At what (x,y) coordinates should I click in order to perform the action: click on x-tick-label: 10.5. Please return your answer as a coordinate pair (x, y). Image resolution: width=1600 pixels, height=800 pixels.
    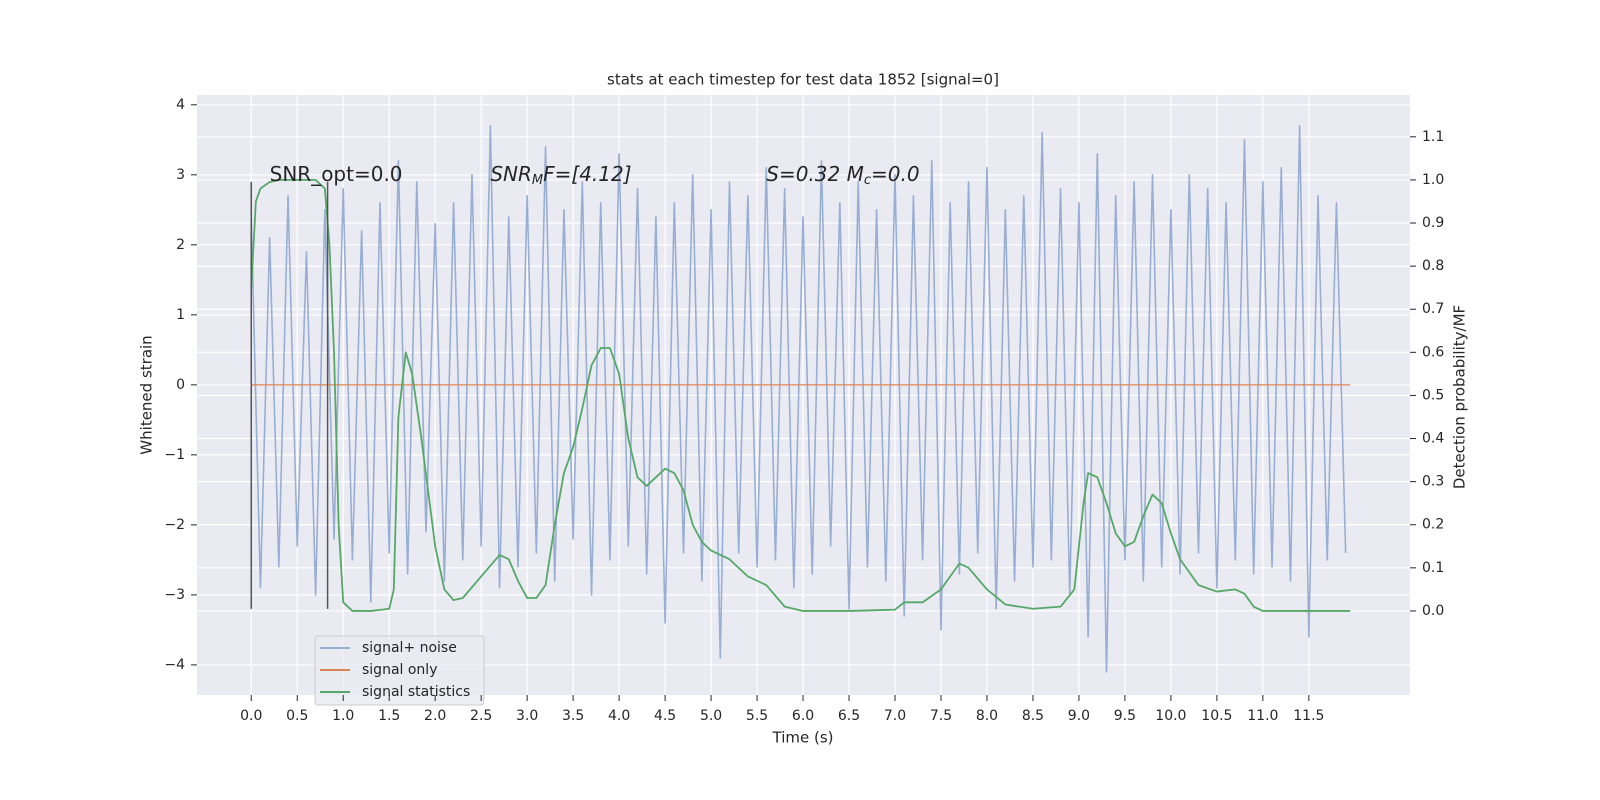
    Looking at the image, I should click on (1216, 716).